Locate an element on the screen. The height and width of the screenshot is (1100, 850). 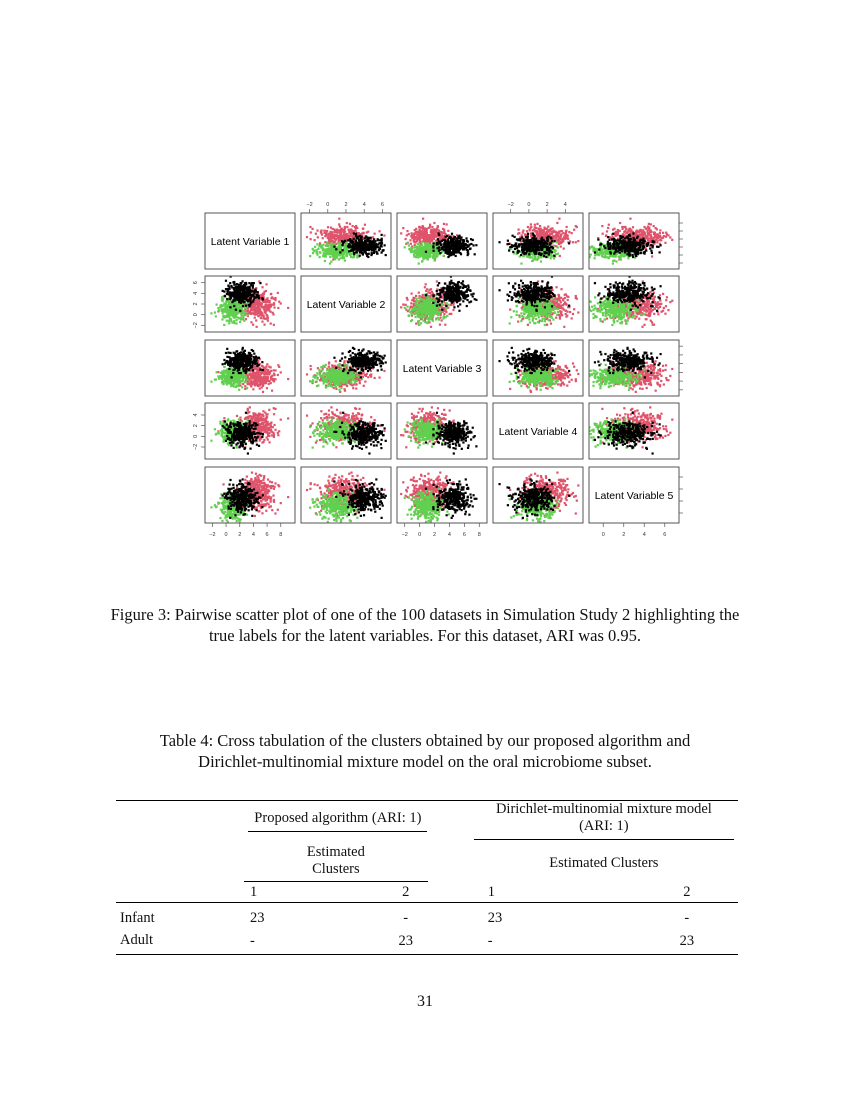
panel-frame is located at coordinates (538, 241).